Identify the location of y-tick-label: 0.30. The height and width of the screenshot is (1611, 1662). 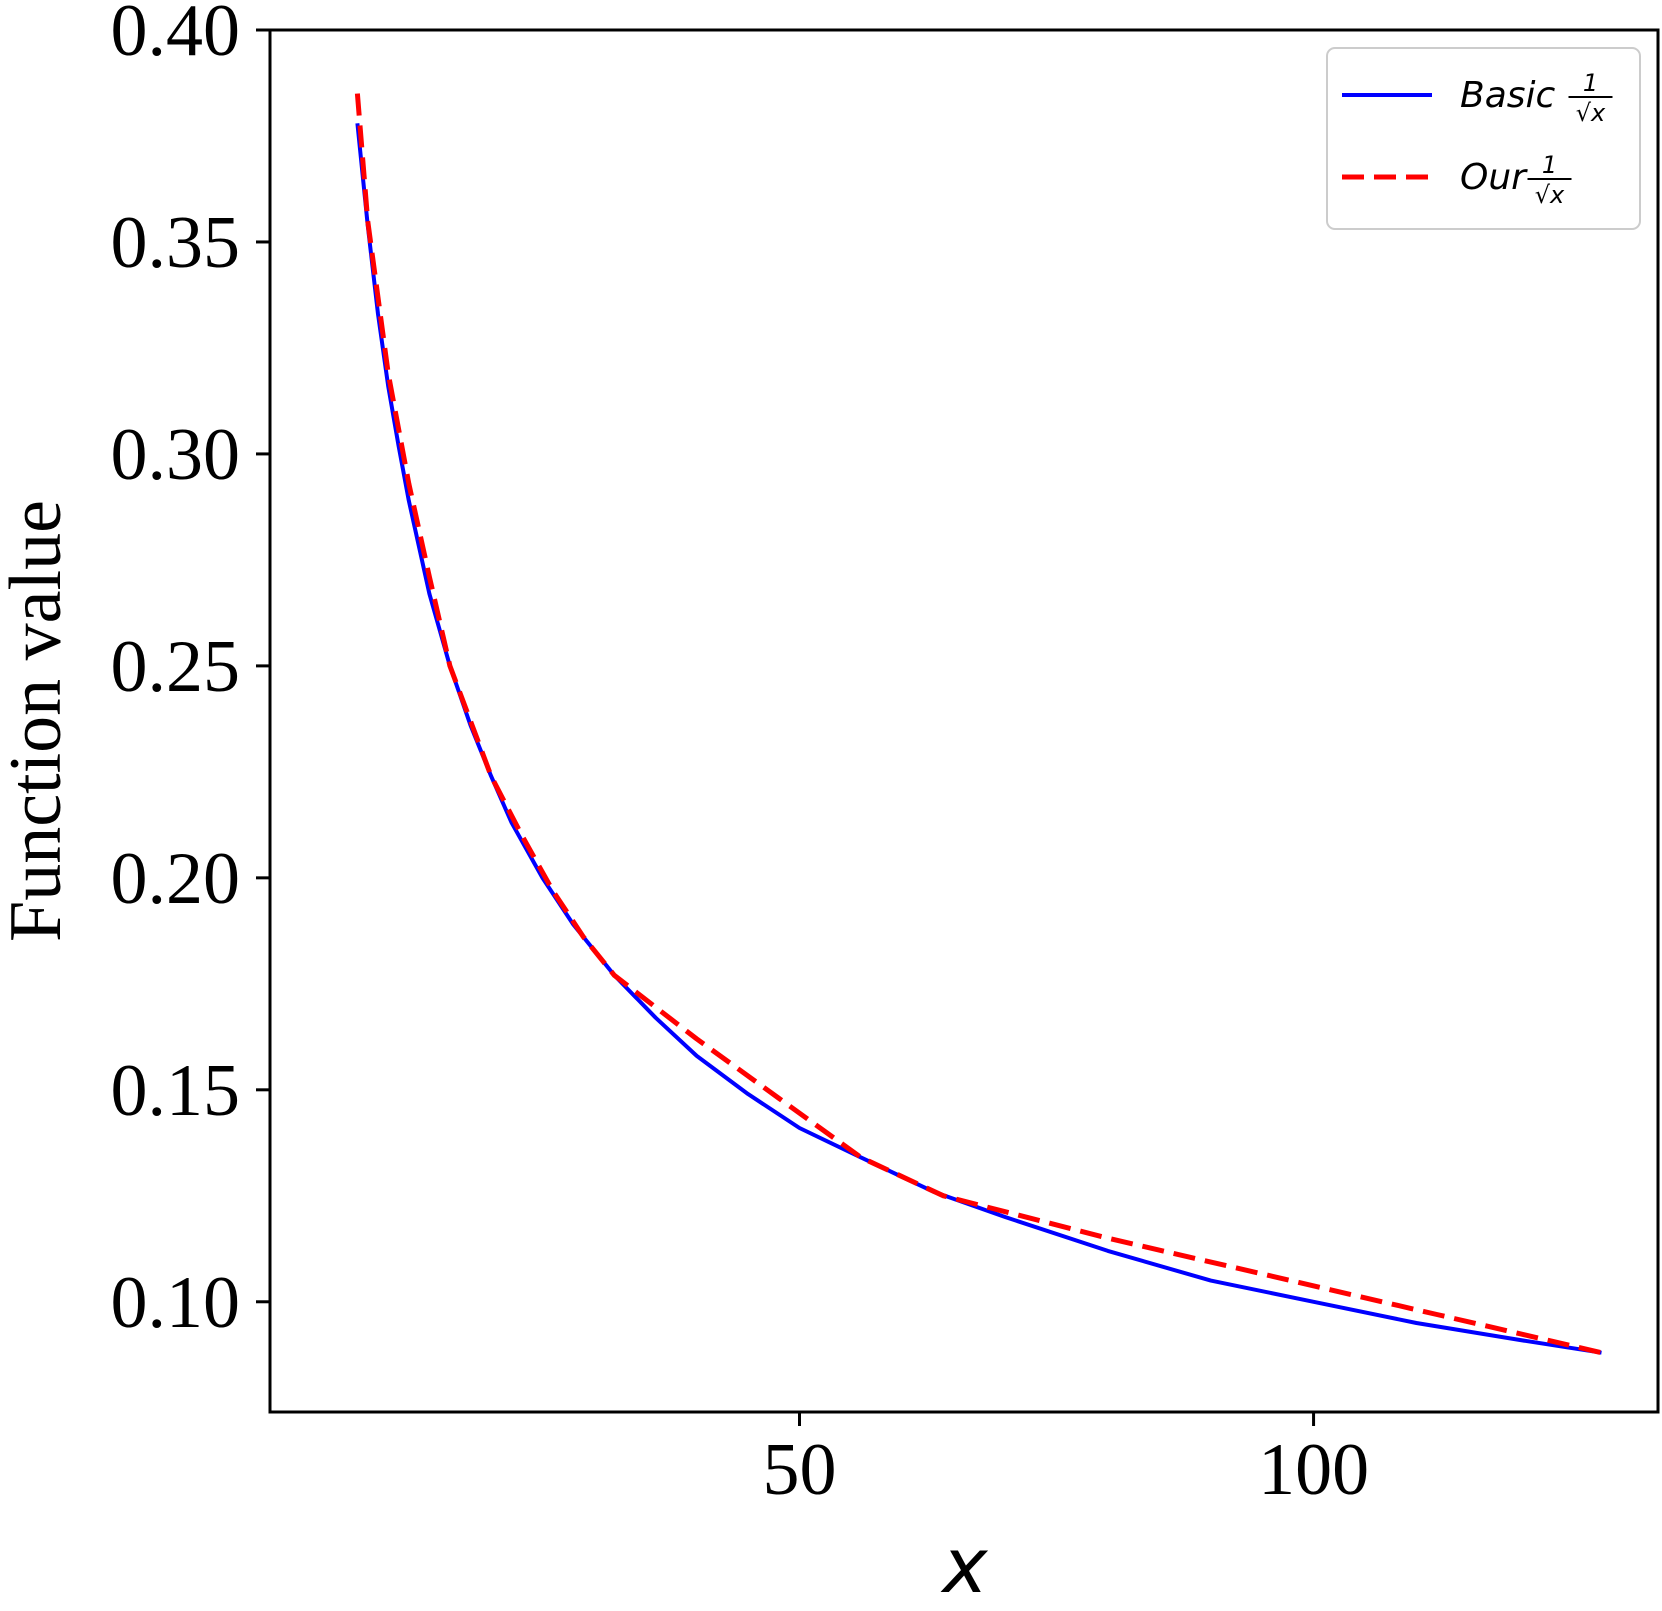
(176, 455).